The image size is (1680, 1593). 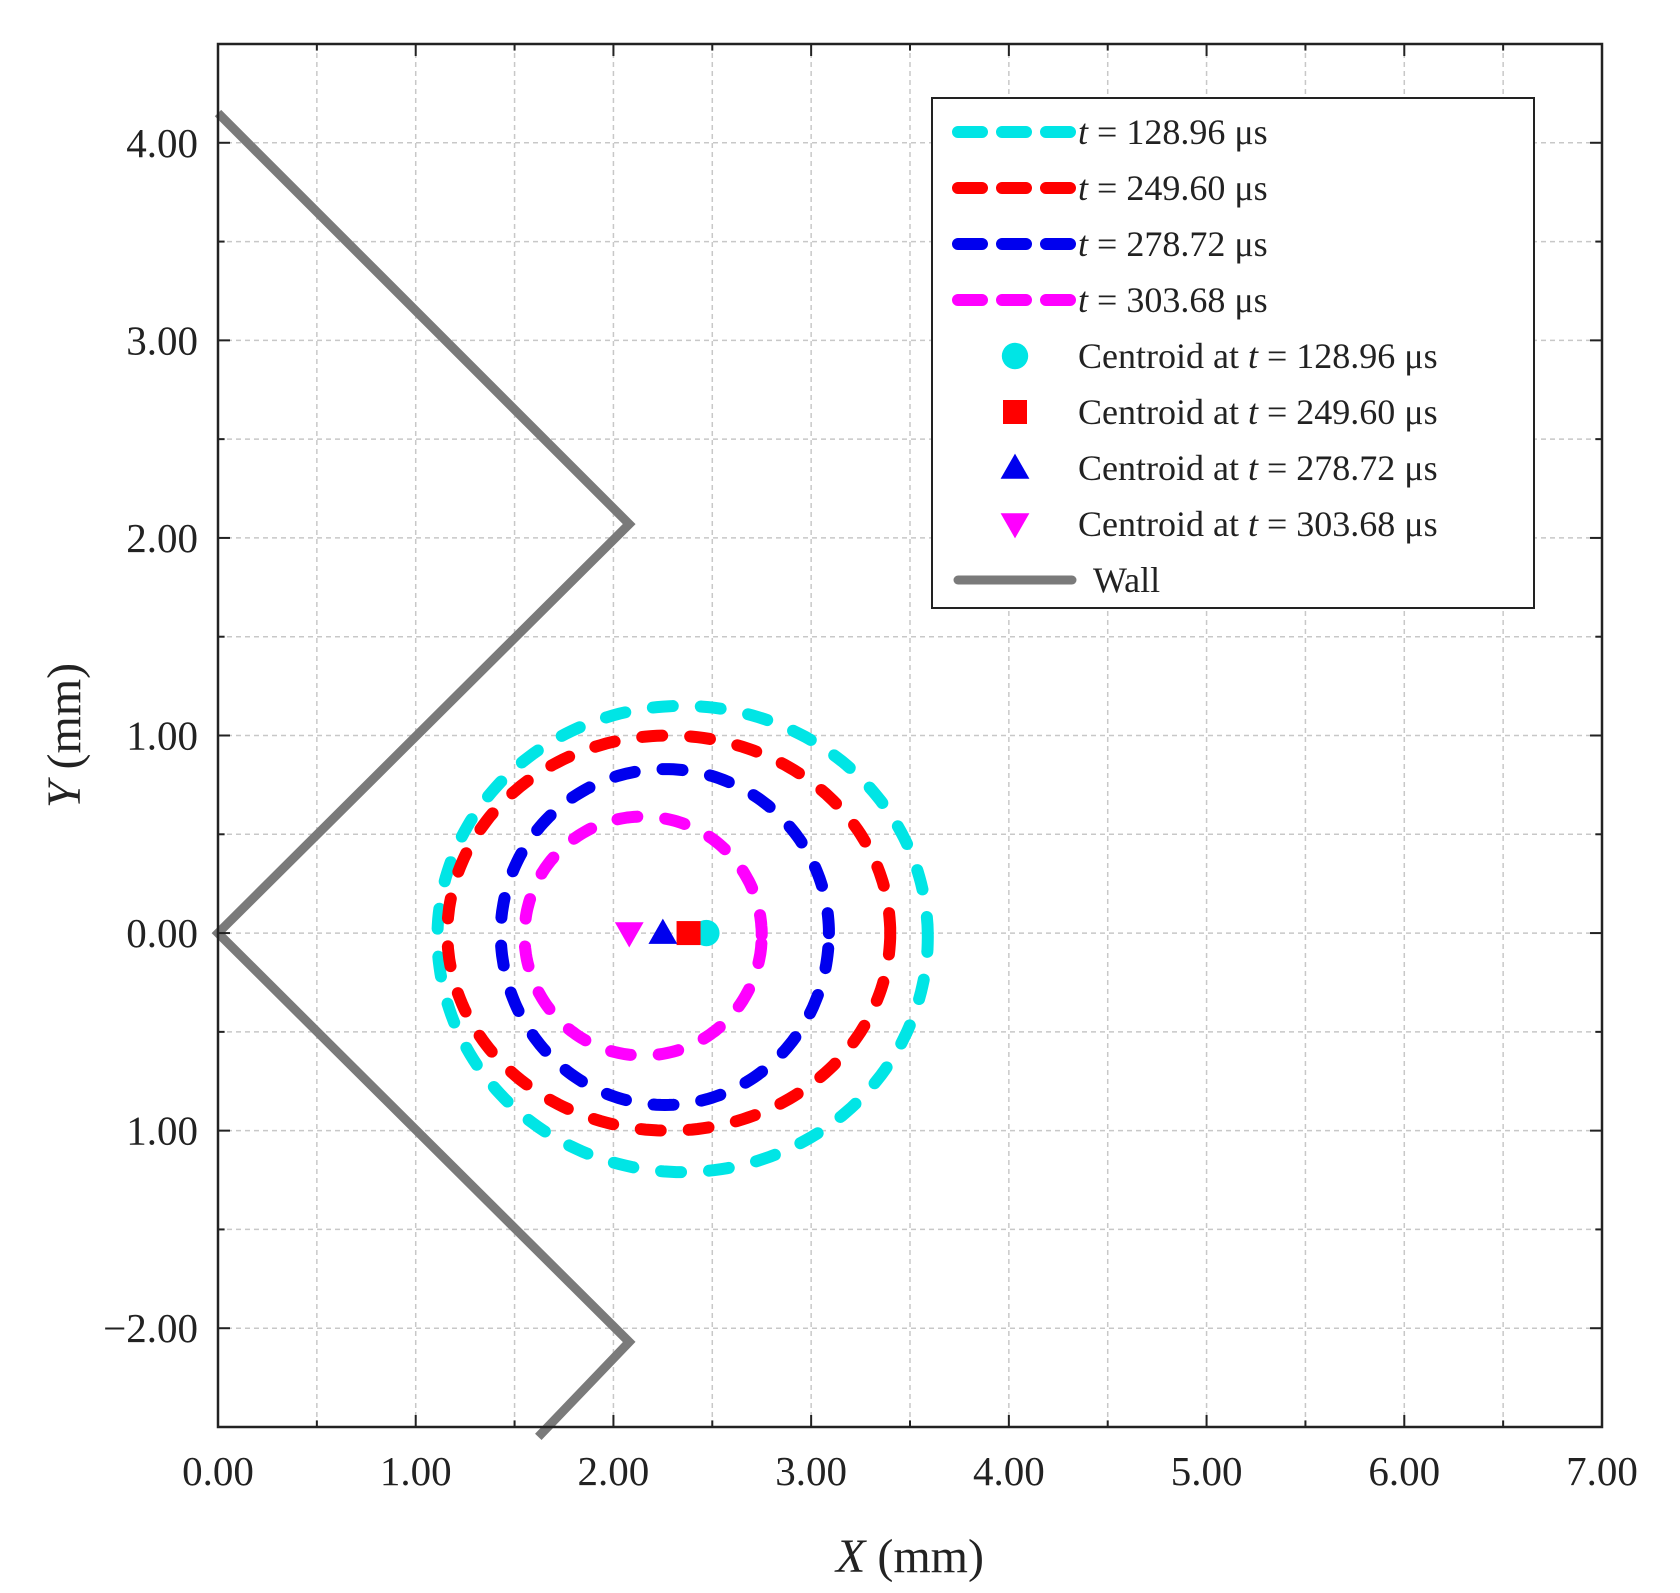 I want to click on legend-wall-label: Wall, so click(x=1126, y=580).